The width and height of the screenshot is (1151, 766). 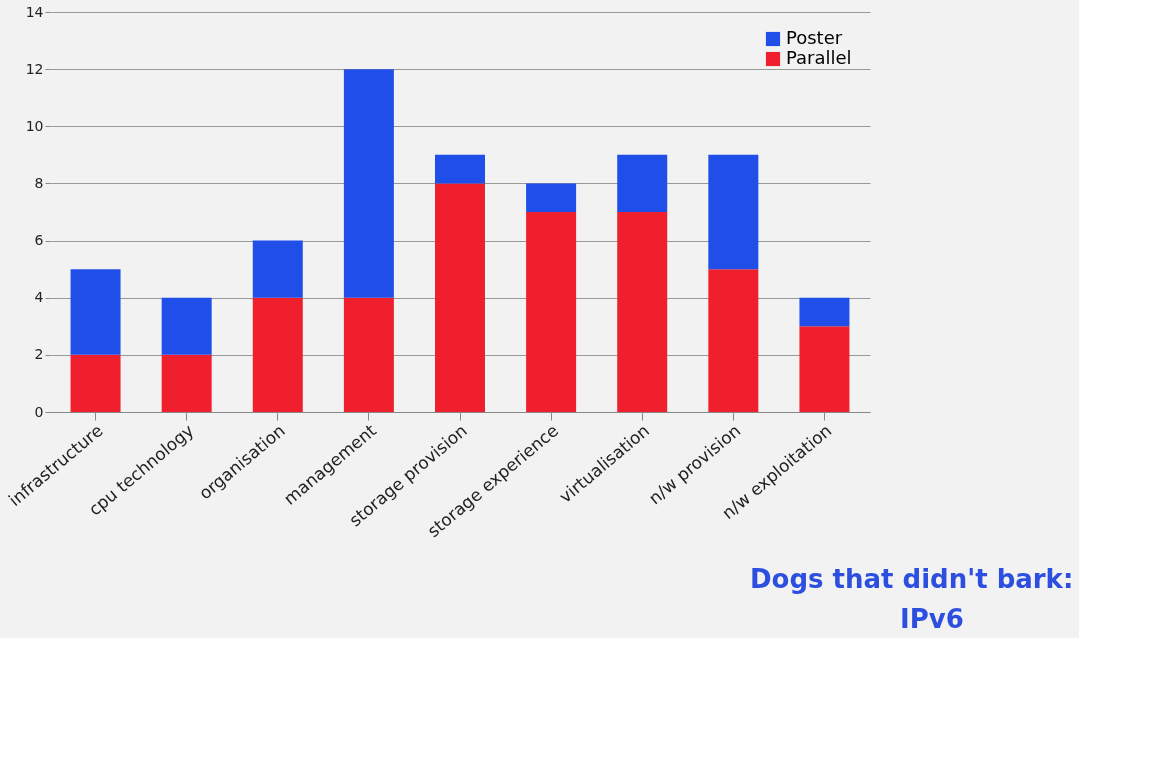 I want to click on y-tick-label: 6, so click(x=39, y=240).